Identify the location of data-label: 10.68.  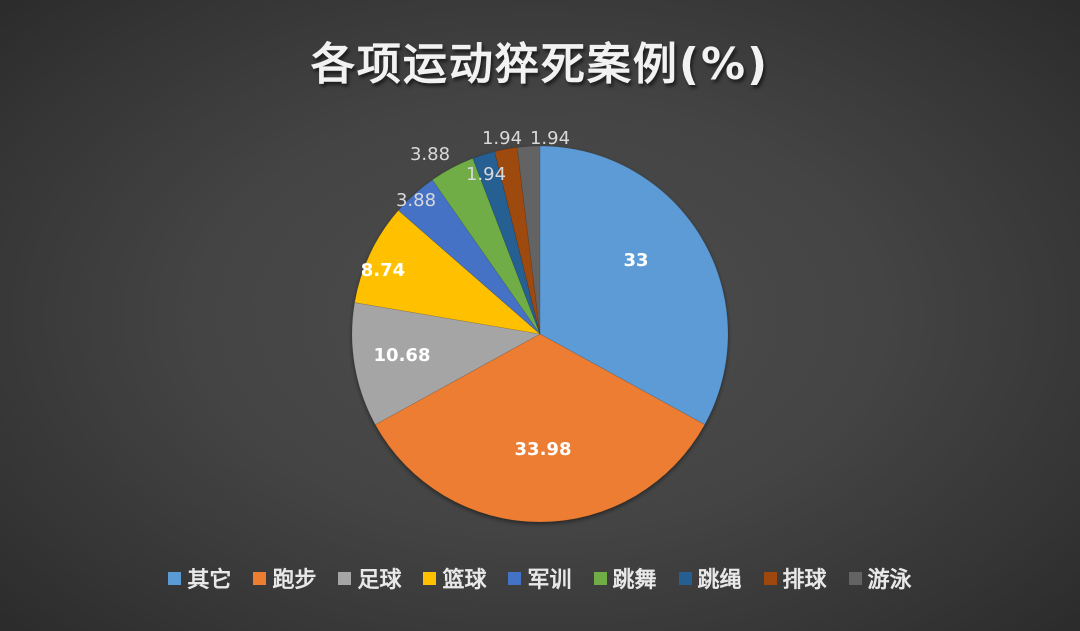
(402, 355).